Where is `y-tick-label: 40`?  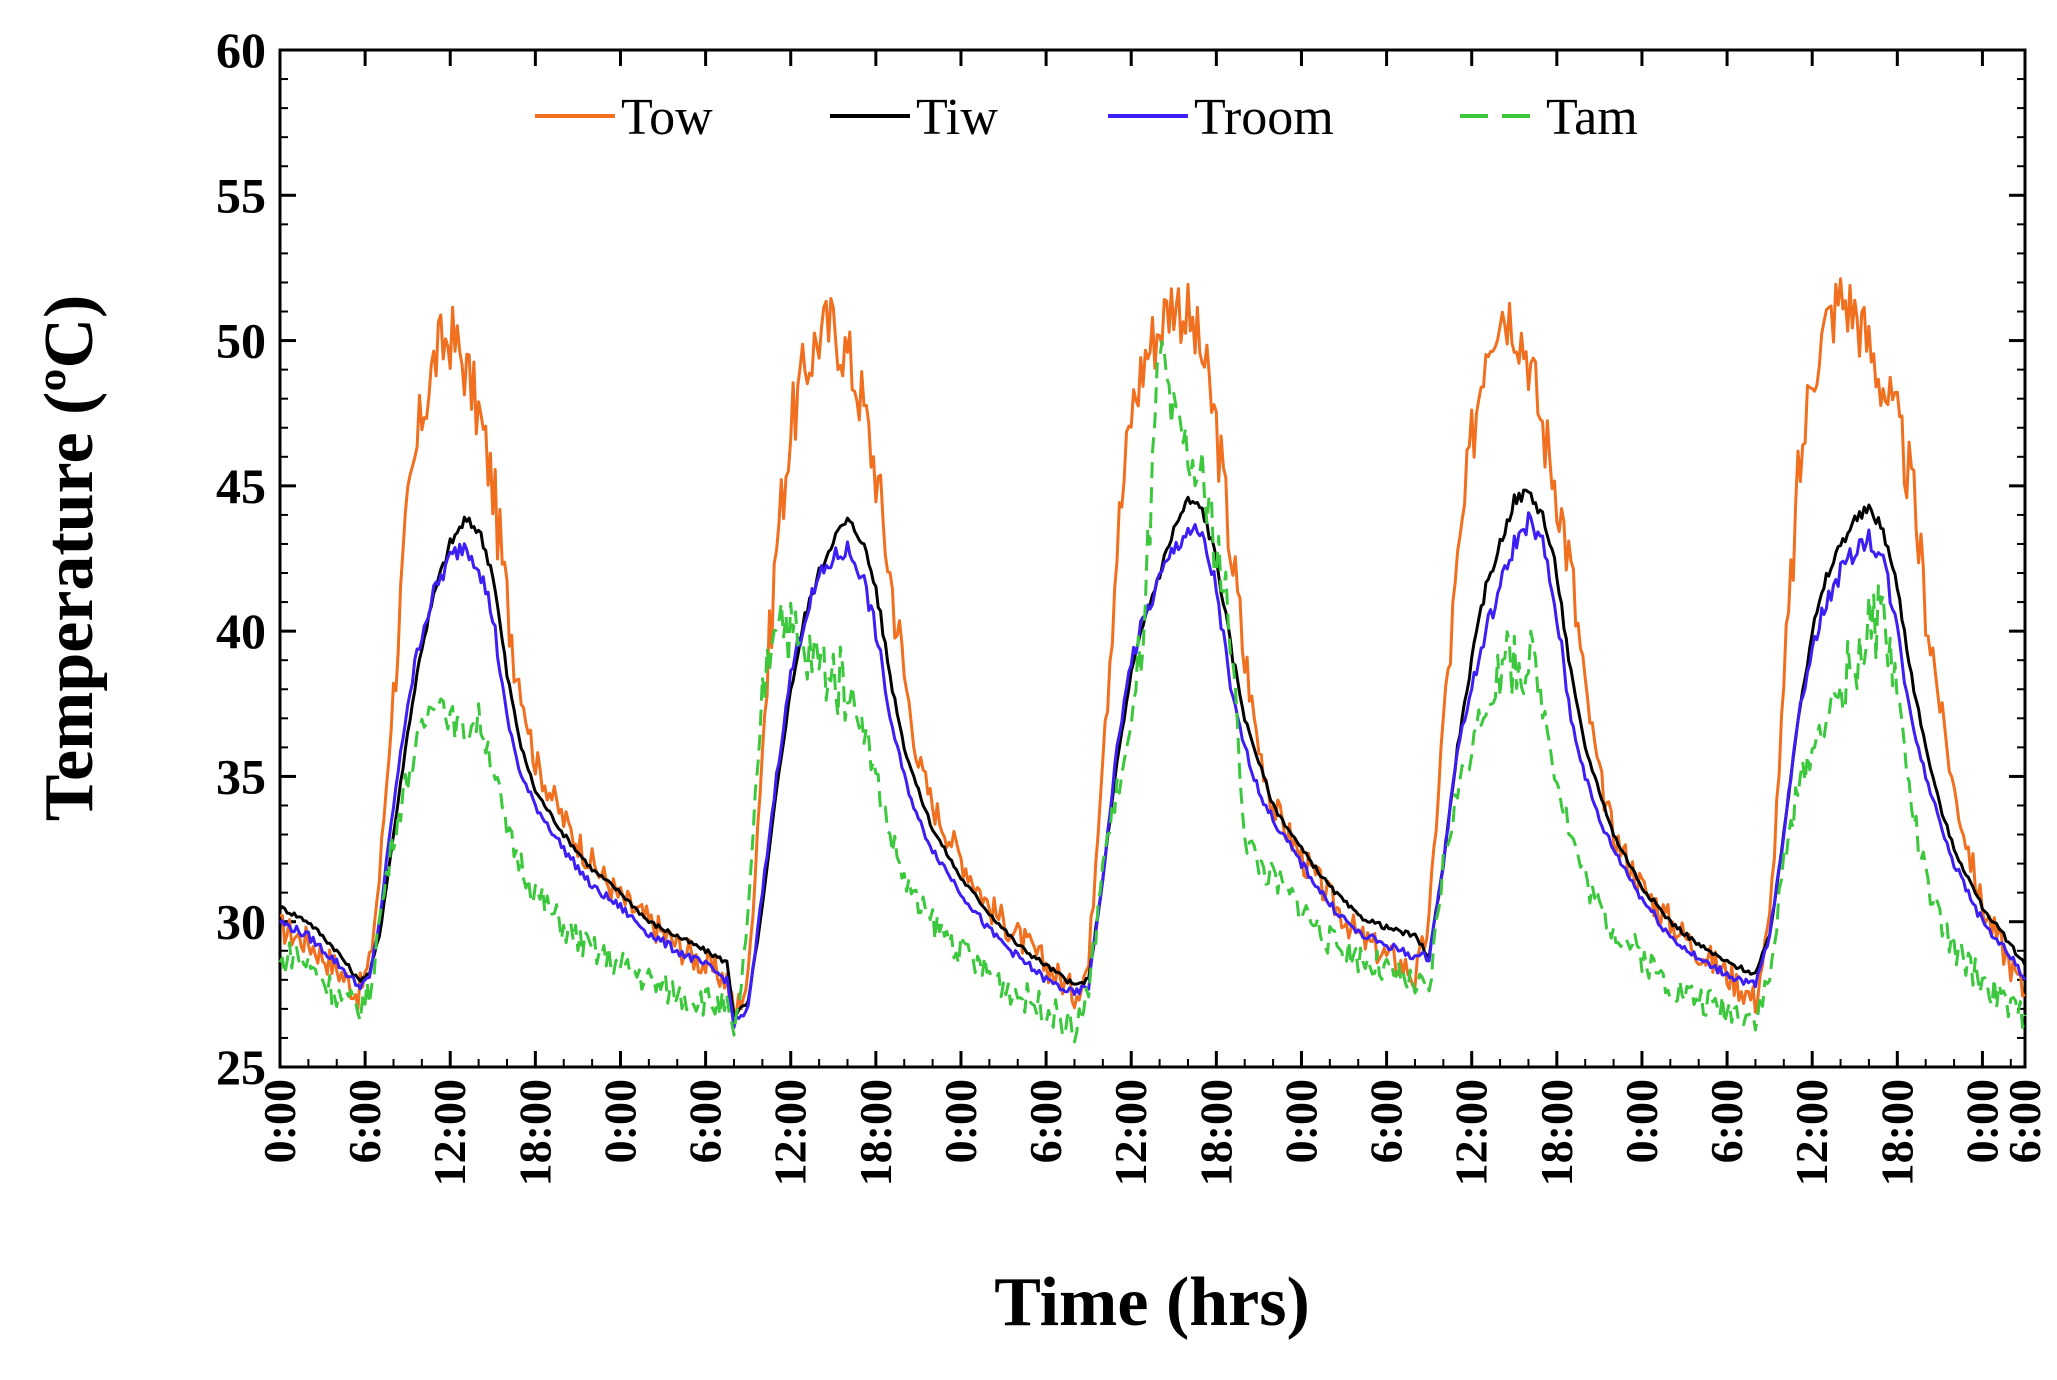
y-tick-label: 40 is located at coordinates (241, 631).